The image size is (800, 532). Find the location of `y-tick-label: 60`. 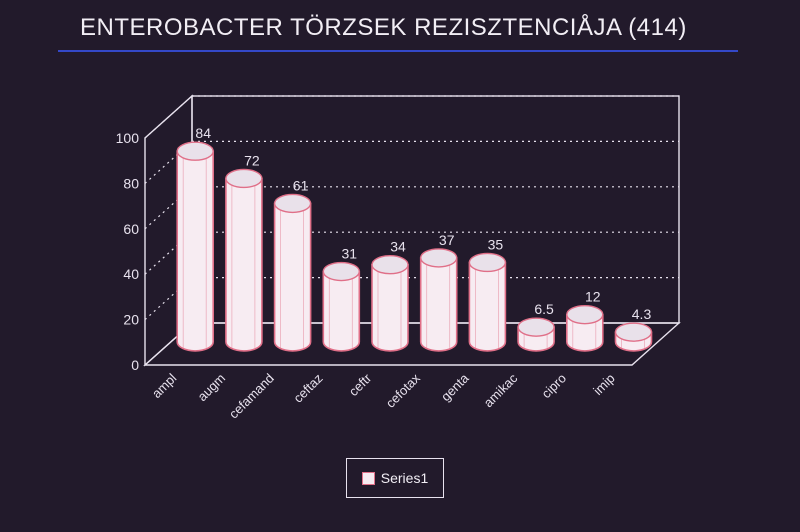

y-tick-label: 60 is located at coordinates (131, 229).